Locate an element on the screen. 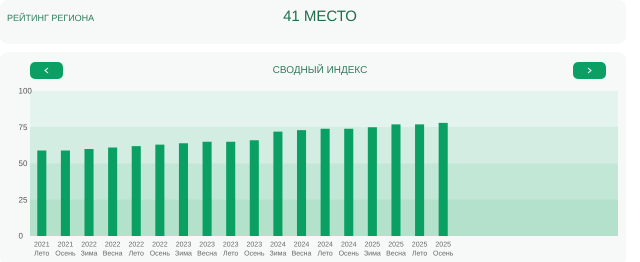  chart-title: СВОДНЫЙ ИНДЕКС is located at coordinates (320, 70).